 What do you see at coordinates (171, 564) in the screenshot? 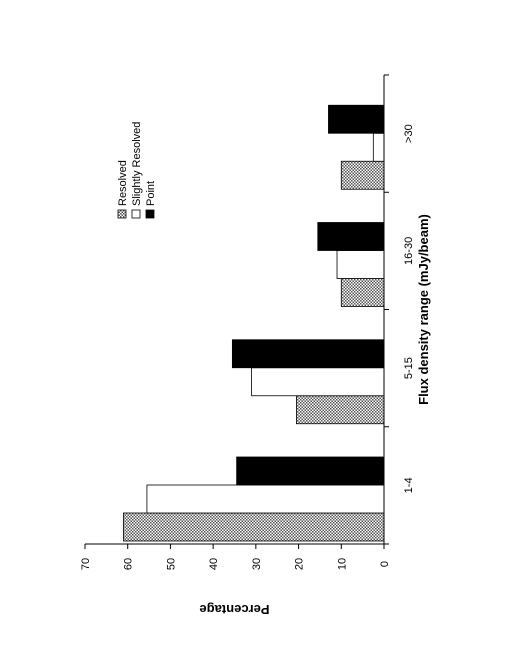
I see `y-tick-label: 50` at bounding box center [171, 564].